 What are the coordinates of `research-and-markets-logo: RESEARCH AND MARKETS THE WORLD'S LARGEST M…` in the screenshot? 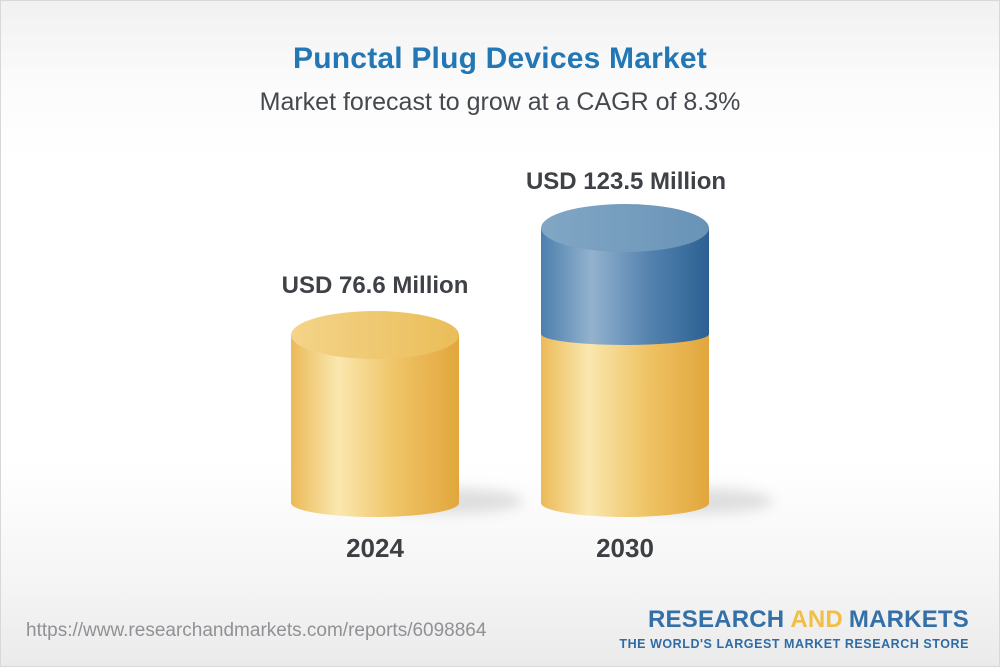 It's located at (794, 628).